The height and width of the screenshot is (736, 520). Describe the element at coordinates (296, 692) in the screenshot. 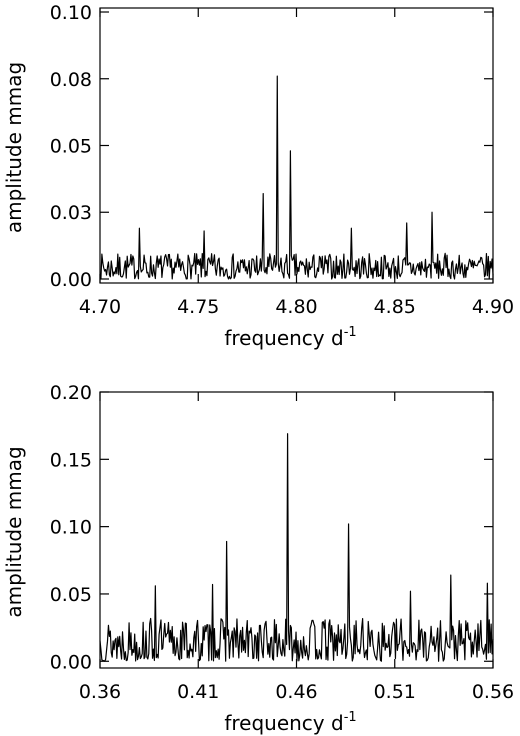

I see `bottom-x-tick-label: 0.46` at that location.